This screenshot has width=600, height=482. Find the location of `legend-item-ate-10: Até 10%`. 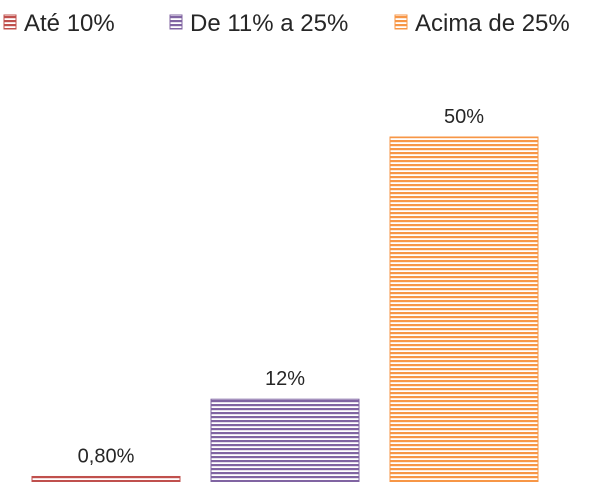

legend-item-ate-10: Até 10% is located at coordinates (59, 23).